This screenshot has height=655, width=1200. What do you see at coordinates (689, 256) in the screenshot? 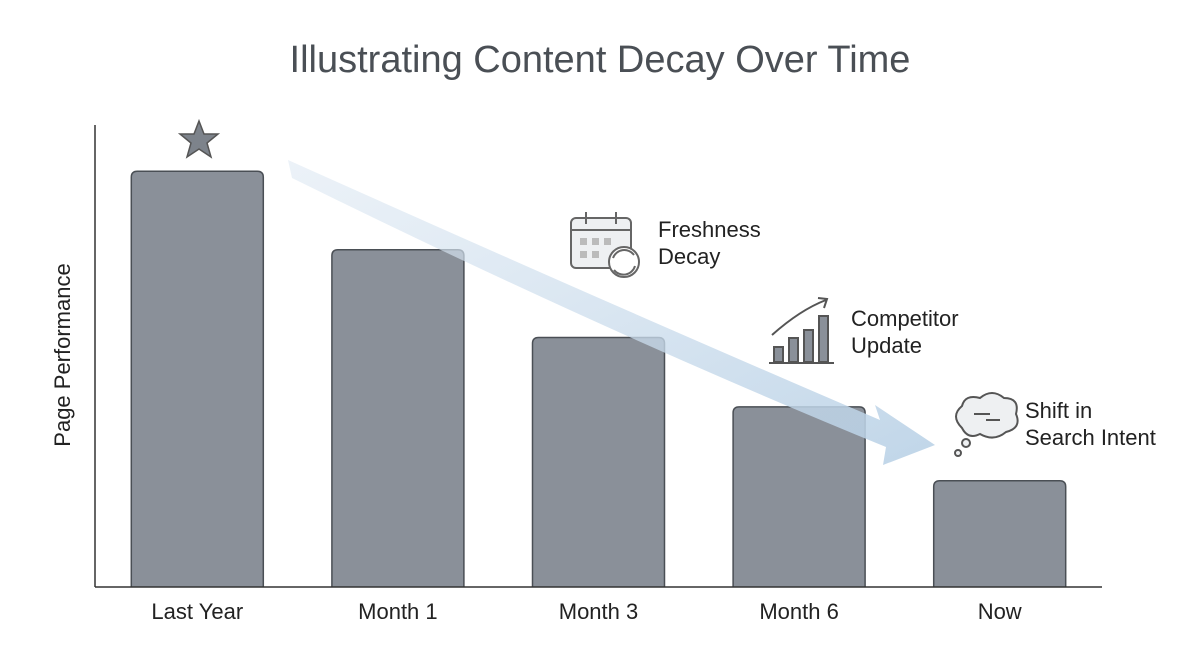
I see `annotation: Decay` at bounding box center [689, 256].